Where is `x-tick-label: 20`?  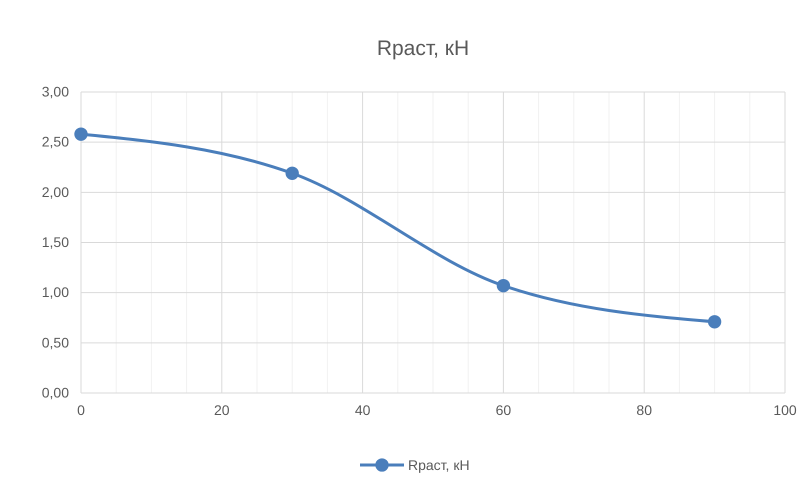 x-tick-label: 20 is located at coordinates (222, 410).